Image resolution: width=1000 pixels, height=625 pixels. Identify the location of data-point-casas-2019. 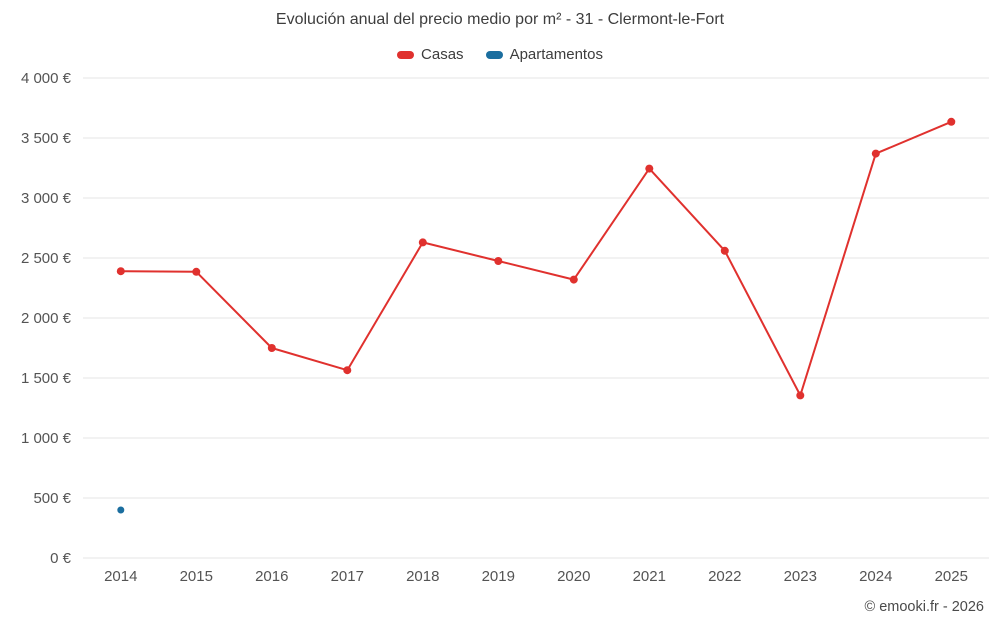
(498, 261).